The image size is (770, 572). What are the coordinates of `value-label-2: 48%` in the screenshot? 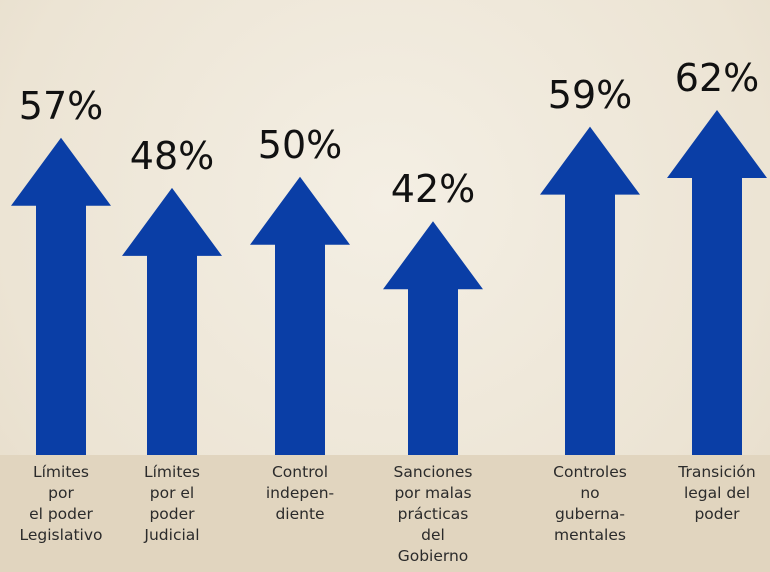 It's located at (172, 155).